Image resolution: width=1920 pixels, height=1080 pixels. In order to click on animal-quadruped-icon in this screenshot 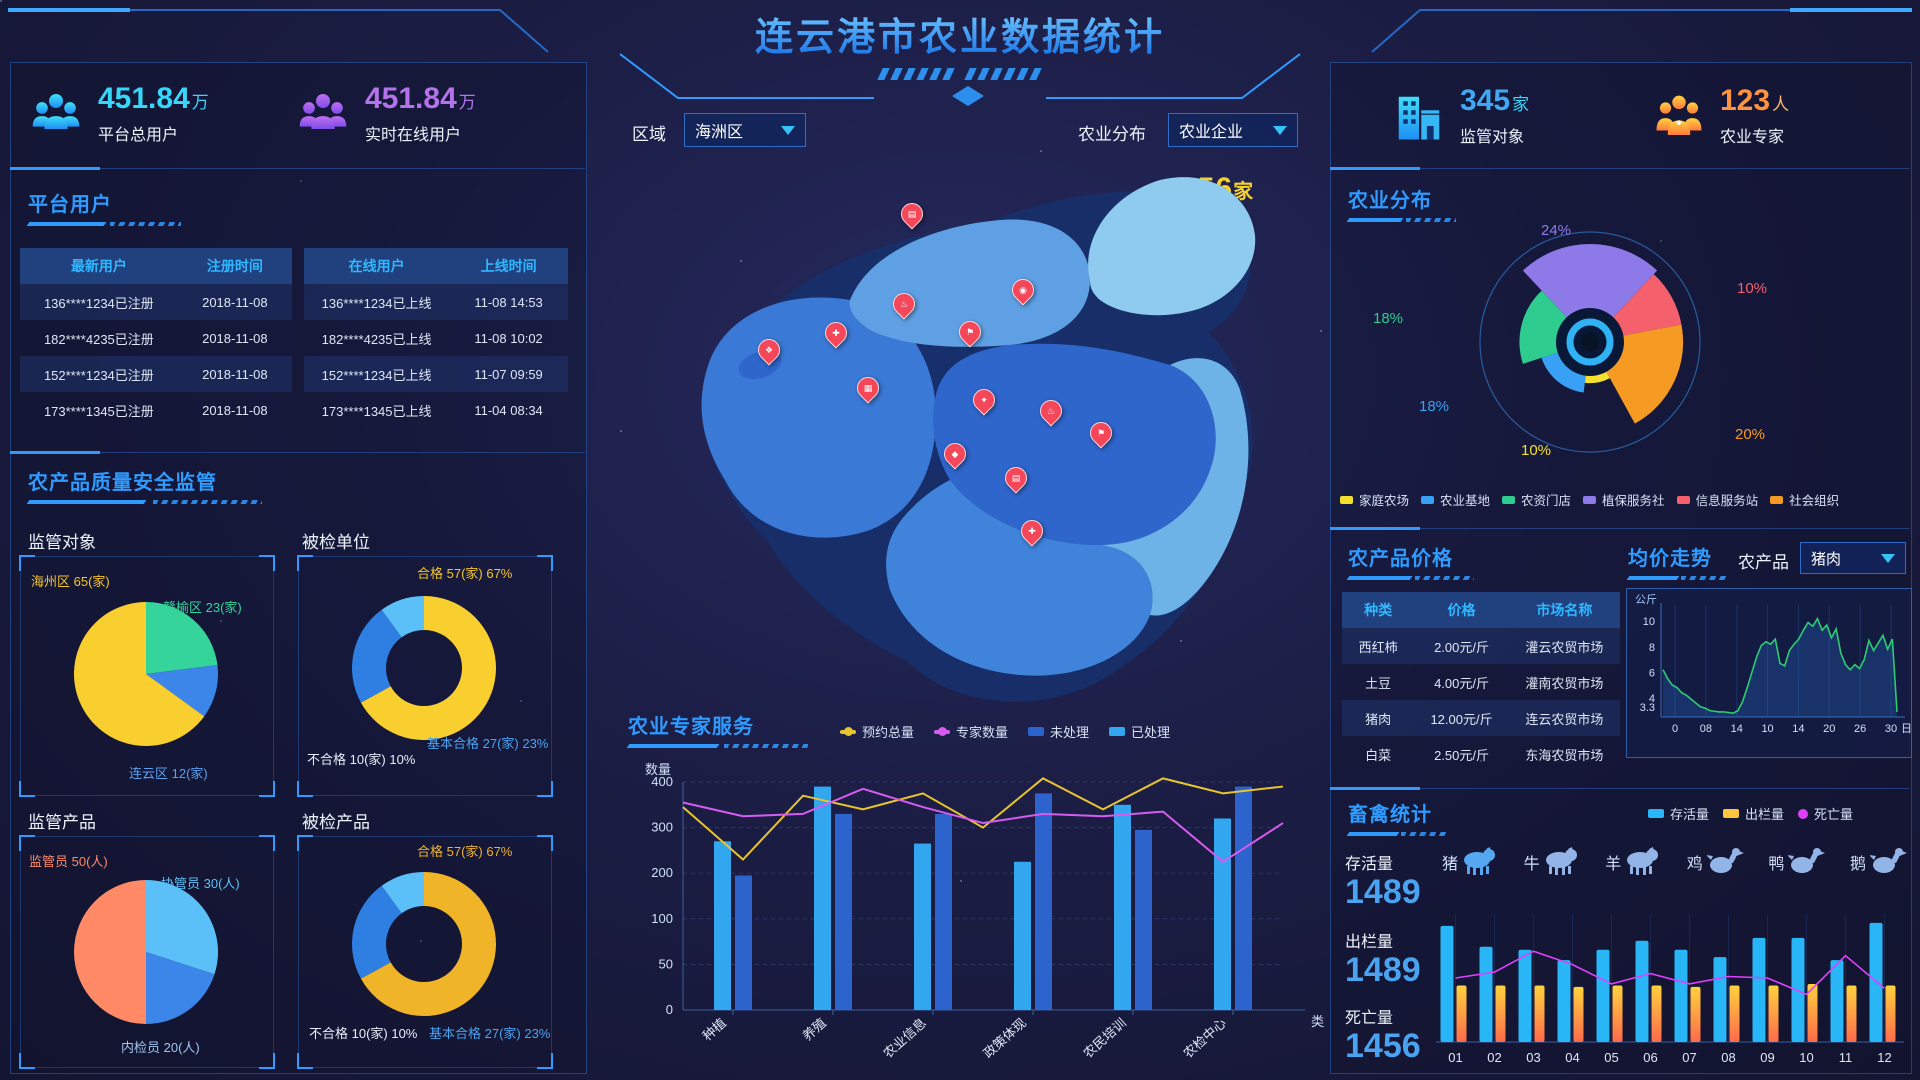, I will do `click(1643, 861)`.